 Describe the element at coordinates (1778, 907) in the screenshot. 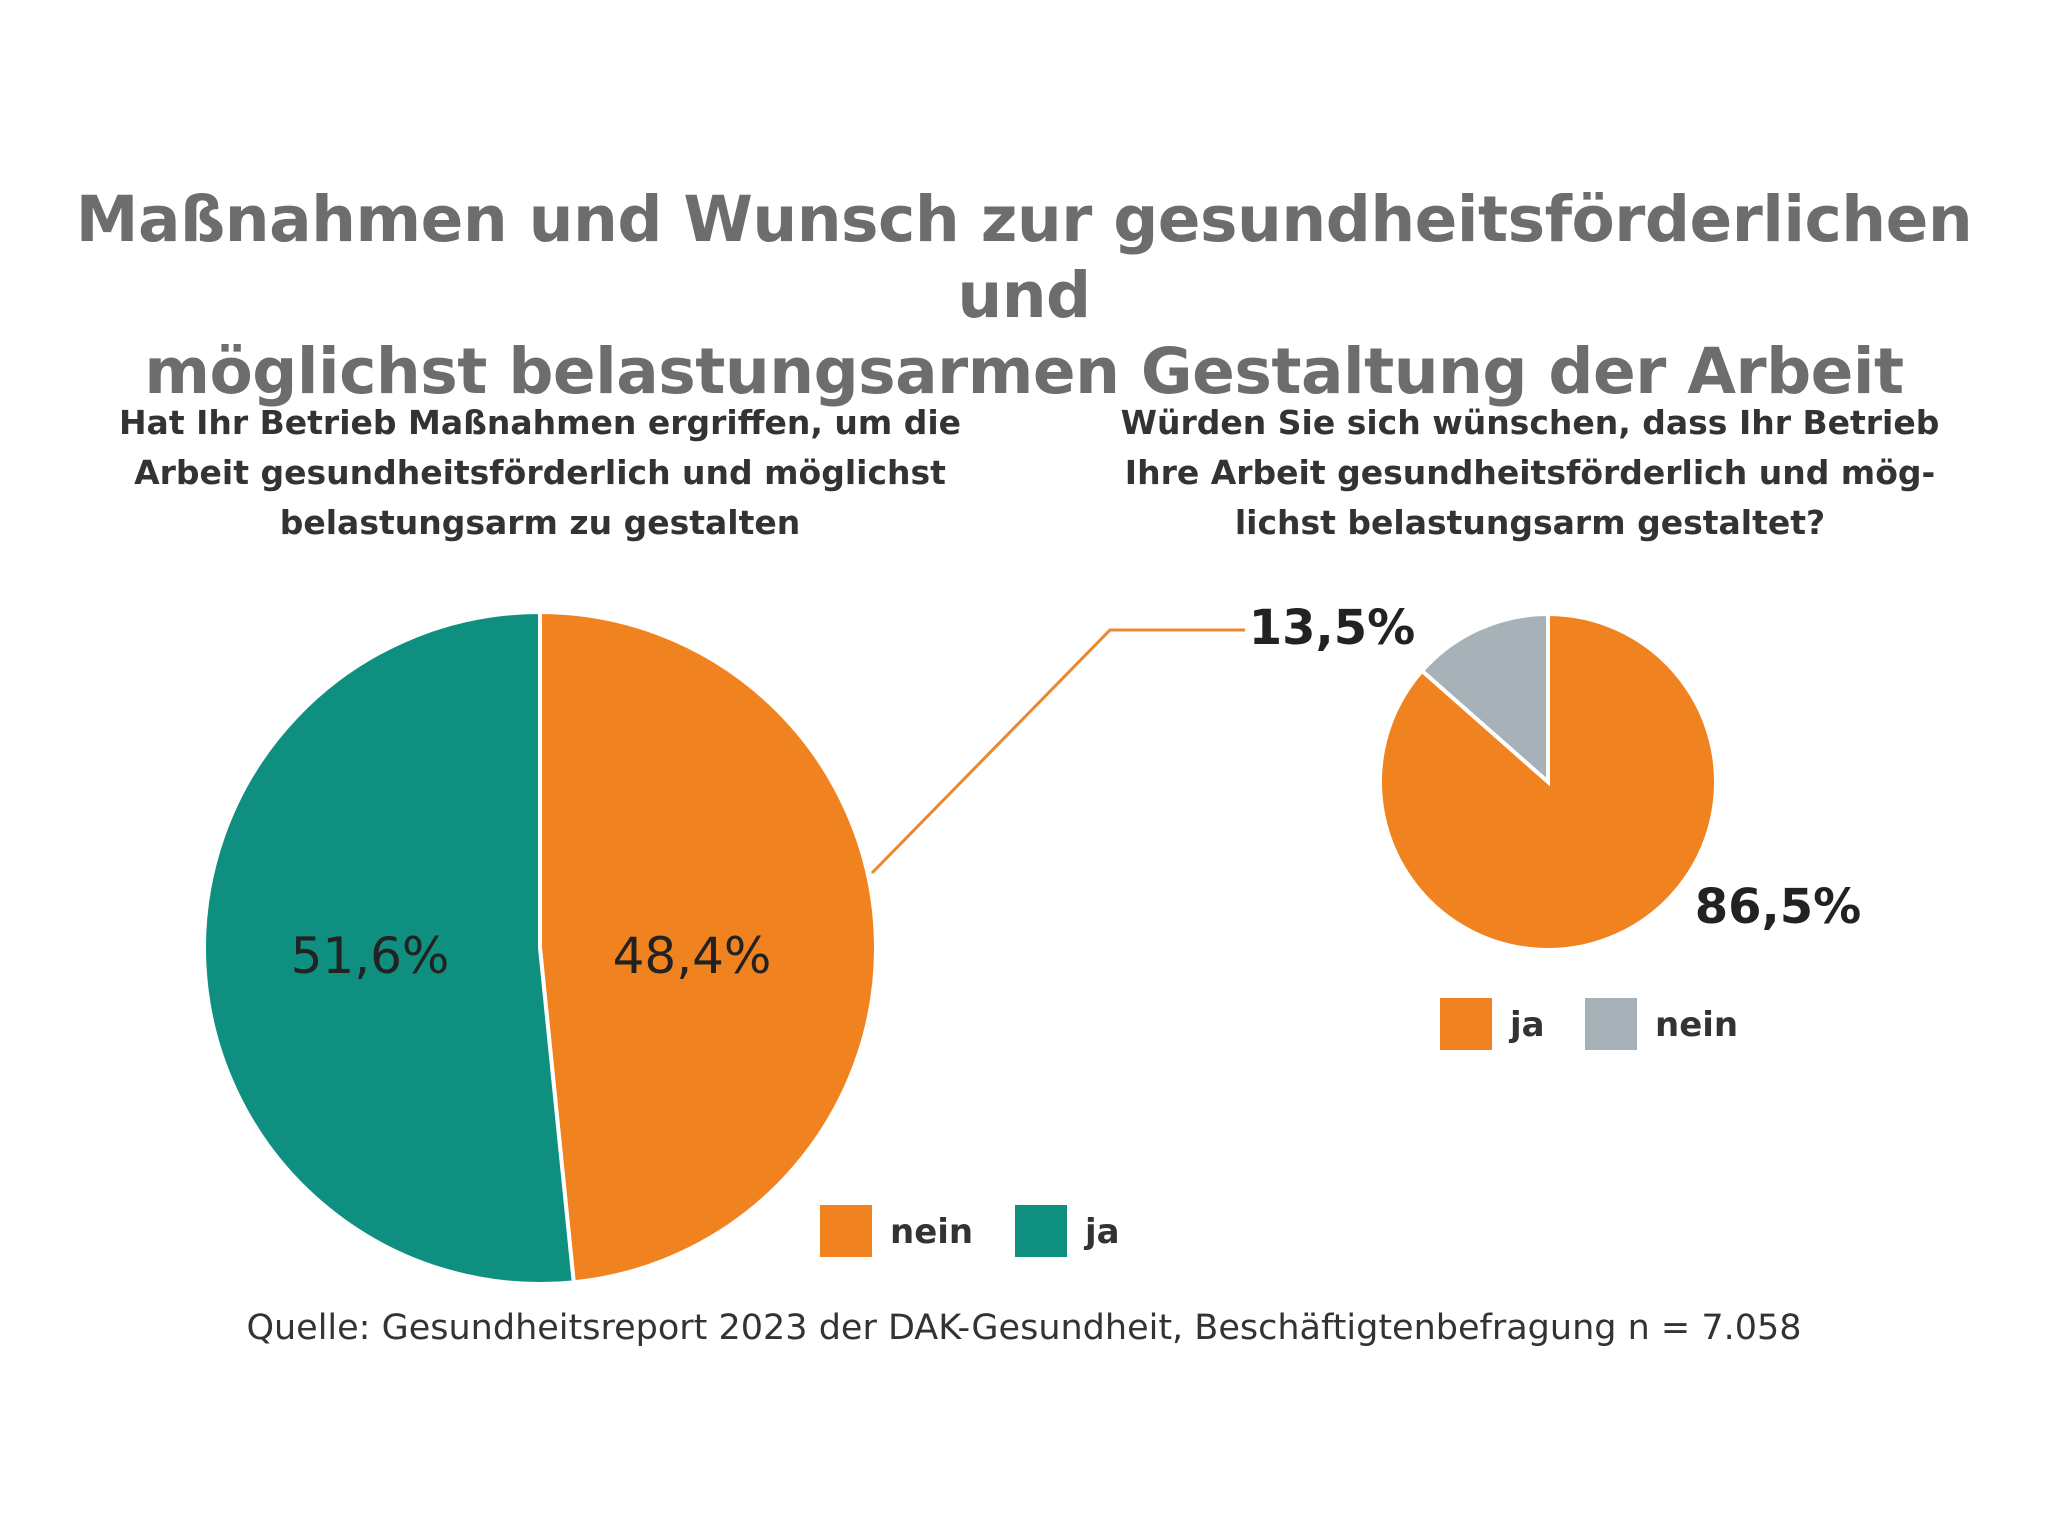

I see `right-pie-label-ja: 86,5%` at that location.